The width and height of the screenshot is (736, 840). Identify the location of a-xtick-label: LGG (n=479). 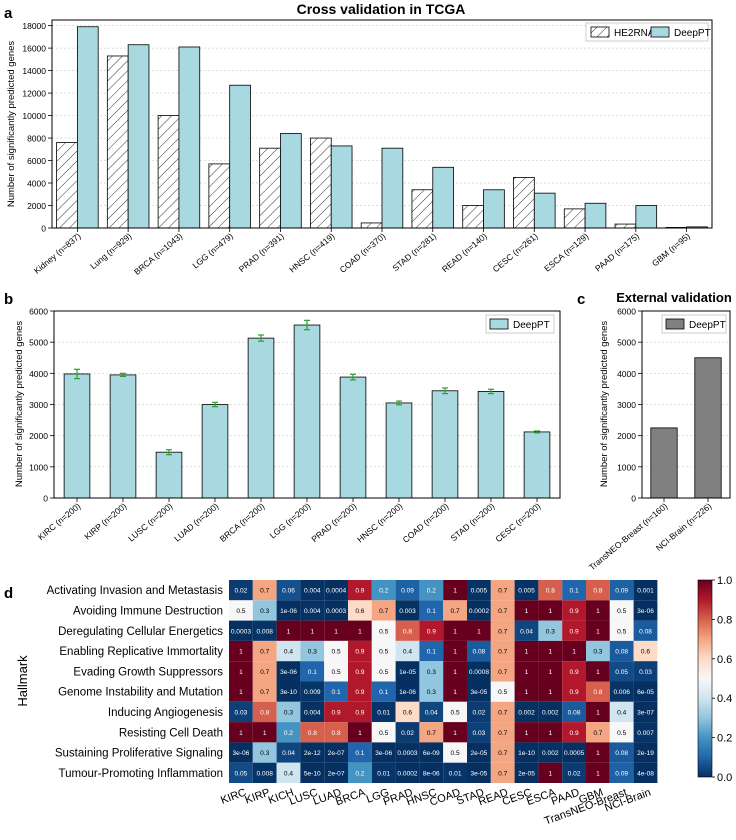
(212, 251).